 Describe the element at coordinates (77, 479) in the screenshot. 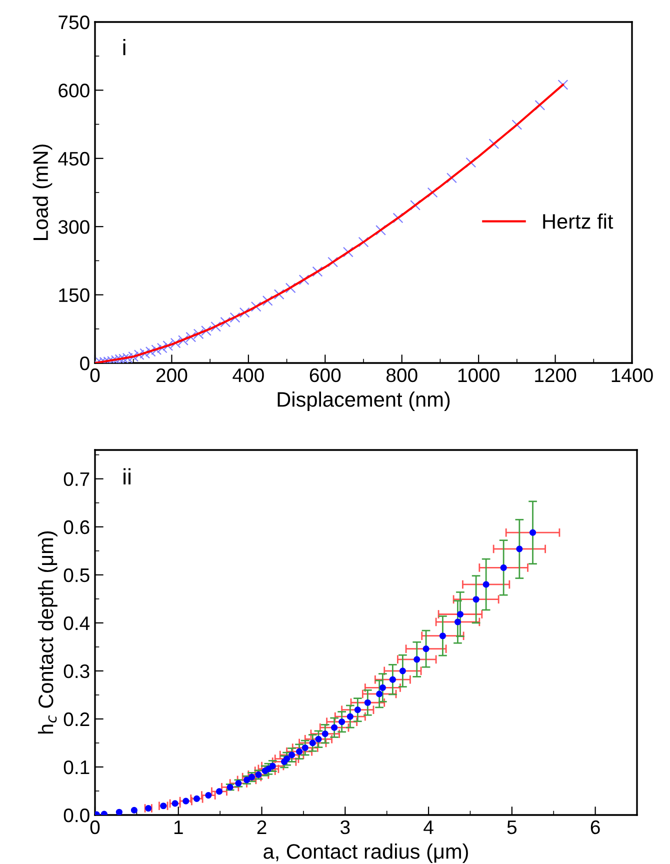

I see `y-tick-label: 0.7` at that location.